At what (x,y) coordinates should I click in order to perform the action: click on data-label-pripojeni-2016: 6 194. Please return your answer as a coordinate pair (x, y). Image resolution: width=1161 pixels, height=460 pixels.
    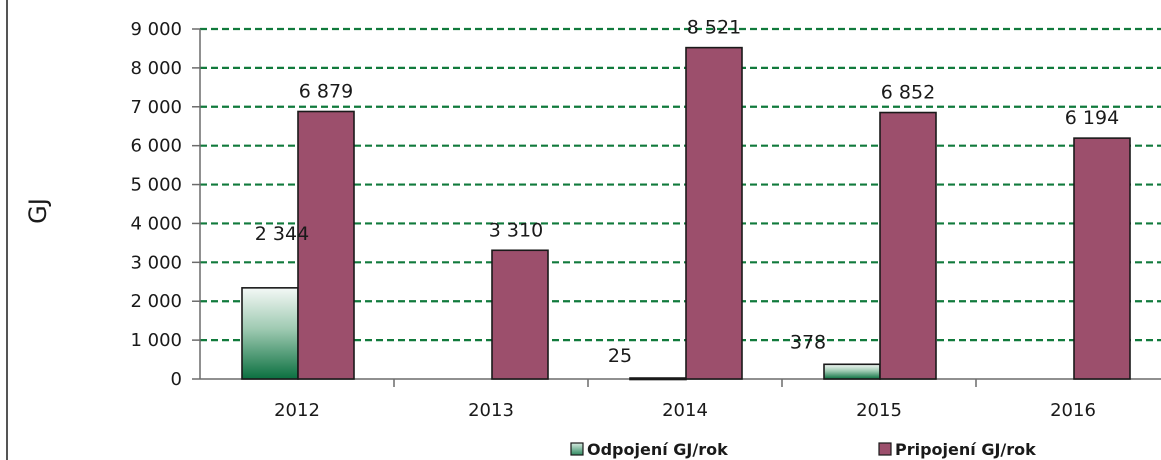
    Looking at the image, I should click on (1092, 118).